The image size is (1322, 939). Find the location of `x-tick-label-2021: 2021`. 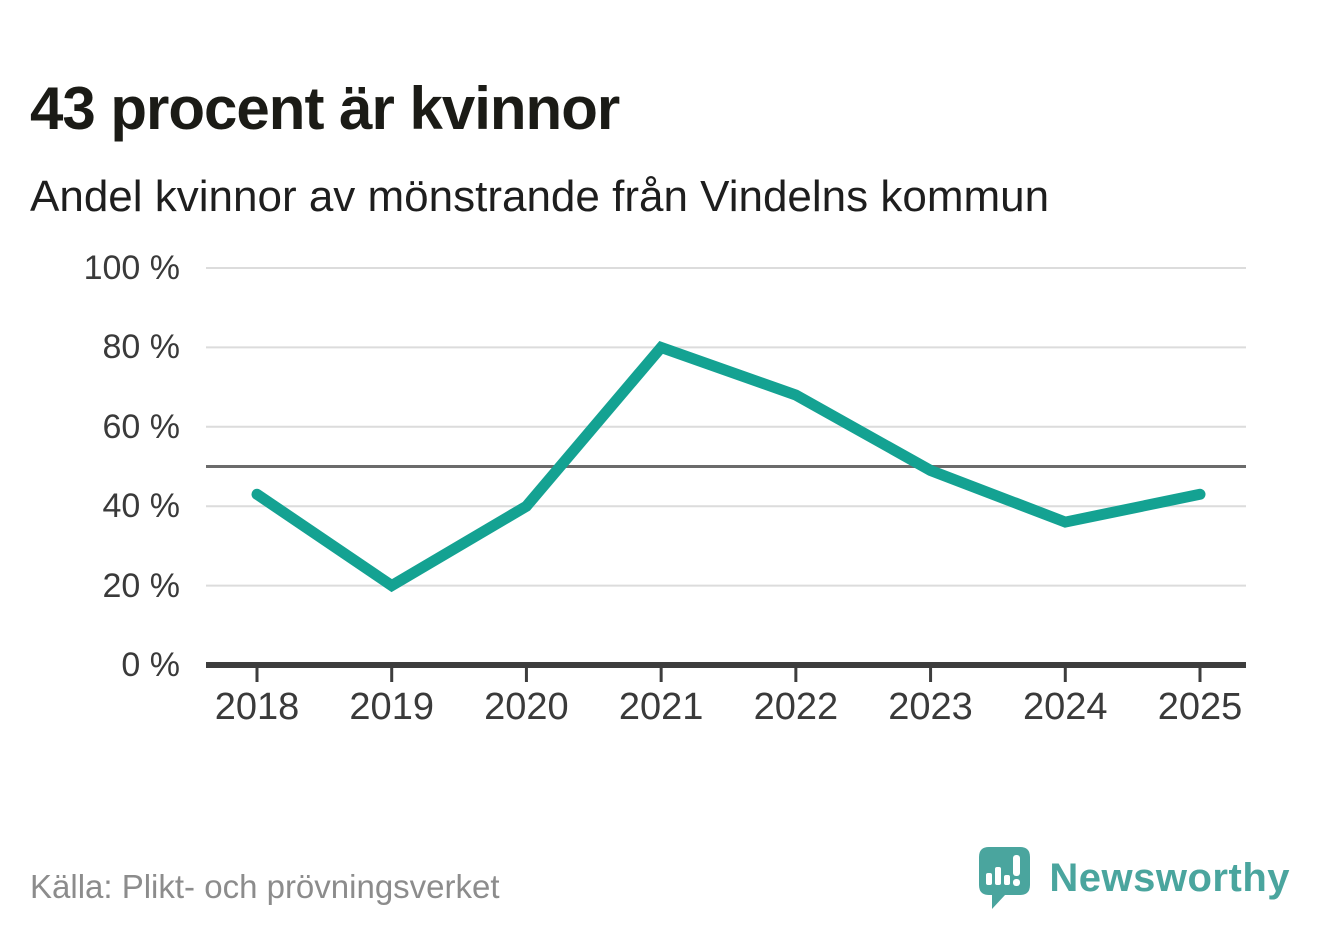

x-tick-label-2021: 2021 is located at coordinates (661, 707).